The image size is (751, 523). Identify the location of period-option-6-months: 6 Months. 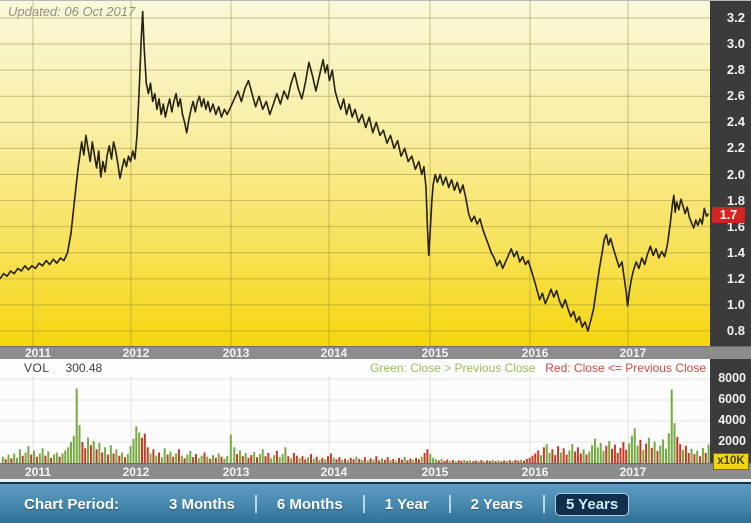
(309, 504).